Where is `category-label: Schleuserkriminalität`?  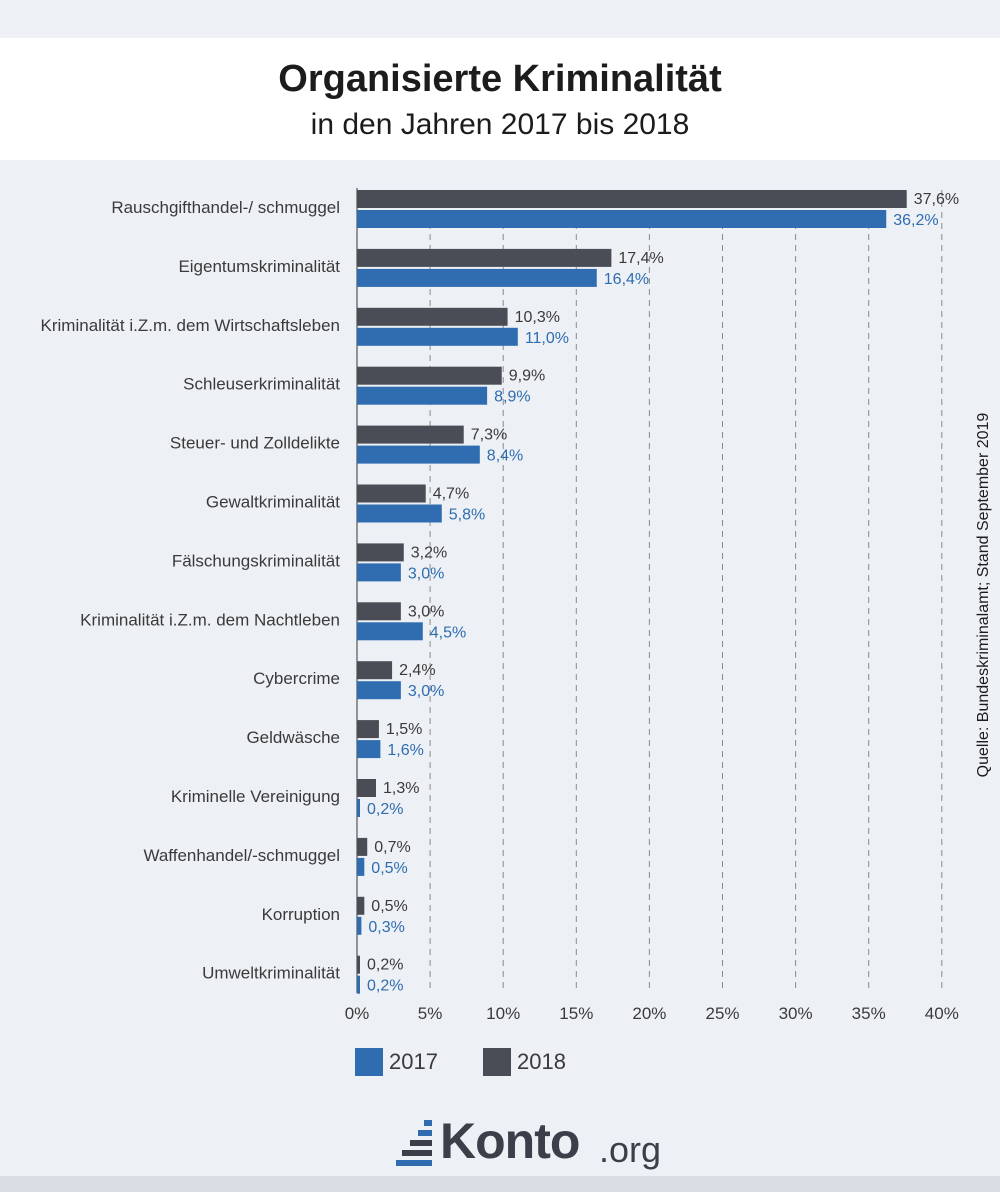
category-label: Schleuserkriminalität is located at coordinates (261, 384).